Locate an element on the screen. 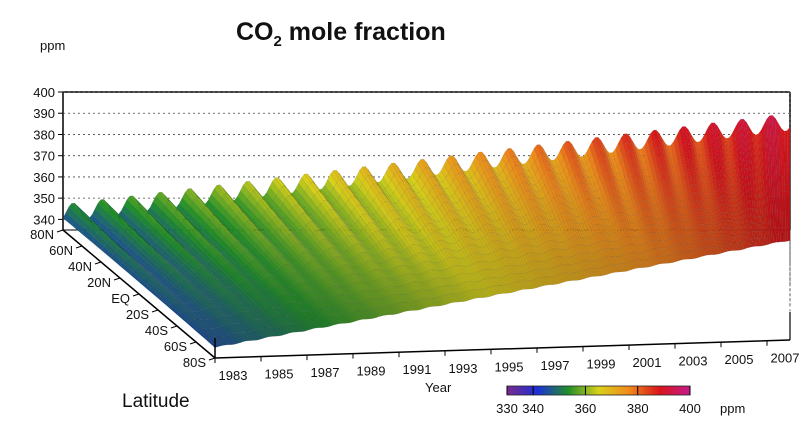 The height and width of the screenshot is (431, 805). x-tick-label: 1989 is located at coordinates (371, 371).